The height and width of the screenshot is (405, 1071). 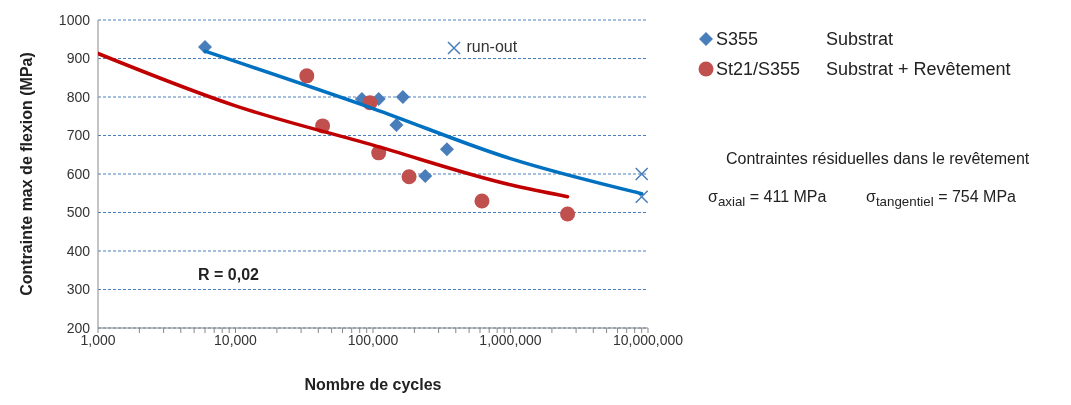 What do you see at coordinates (738, 39) in the screenshot?
I see `legend-label: S355` at bounding box center [738, 39].